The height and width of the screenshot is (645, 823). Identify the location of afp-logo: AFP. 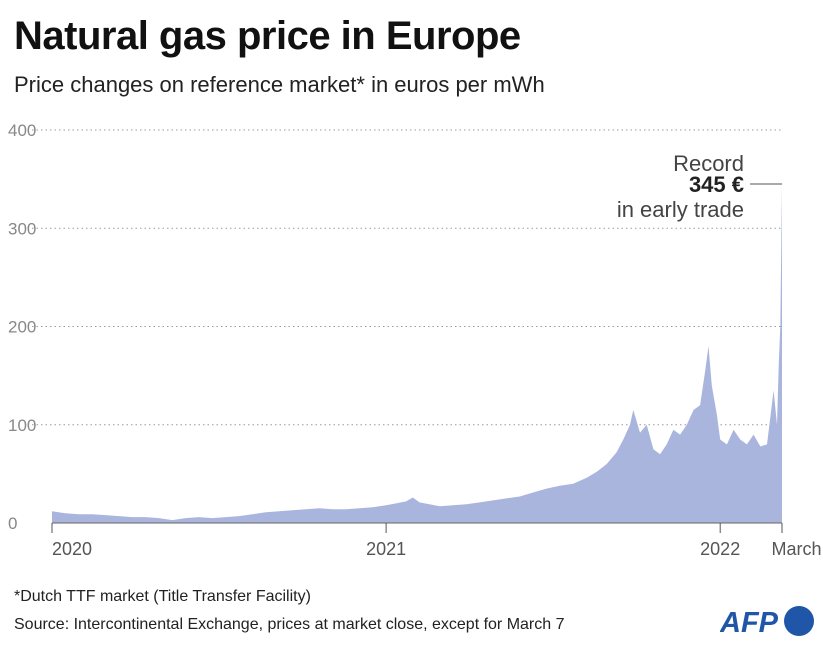
(767, 622).